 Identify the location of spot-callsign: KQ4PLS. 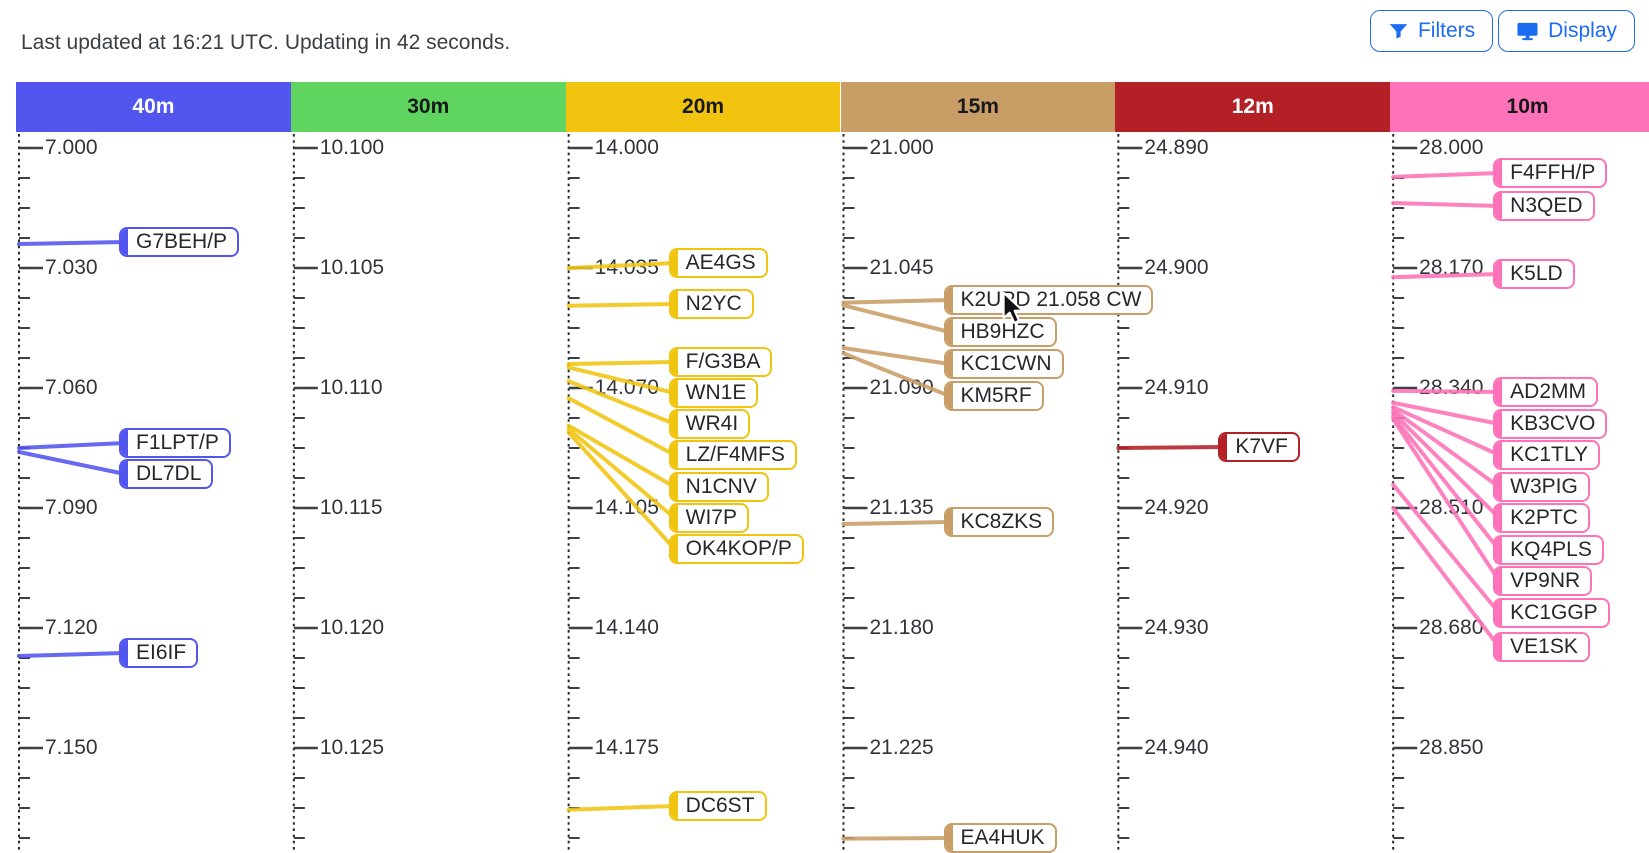
(1551, 549).